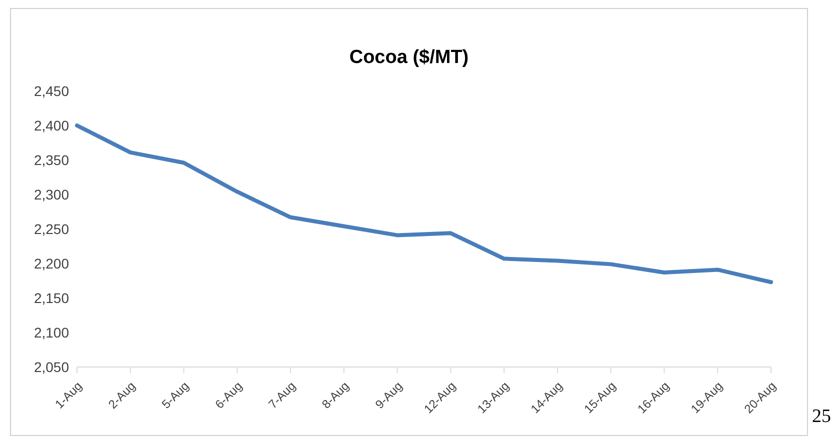 This screenshot has height=440, width=834. What do you see at coordinates (821, 417) in the screenshot?
I see `text: 25` at bounding box center [821, 417].